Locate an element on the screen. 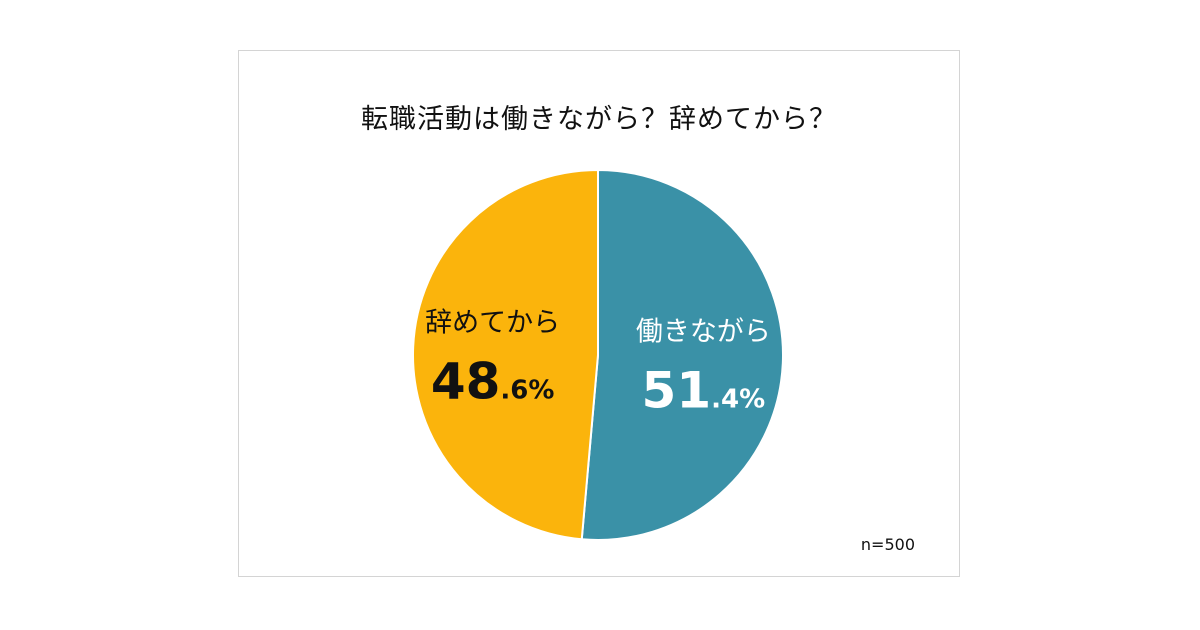  slice-value-0: 51.4% is located at coordinates (704, 391).